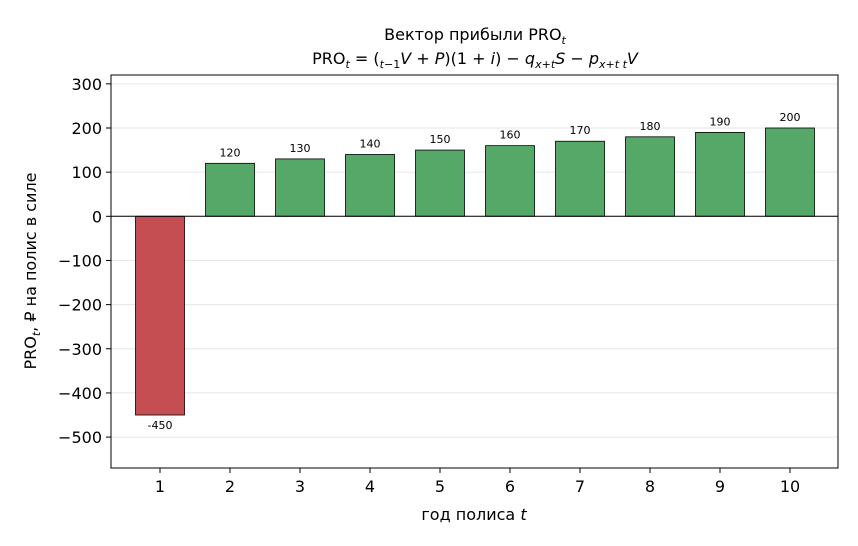 This screenshot has height=546, width=858. I want to click on y-tick-label: −300, so click(80, 349).